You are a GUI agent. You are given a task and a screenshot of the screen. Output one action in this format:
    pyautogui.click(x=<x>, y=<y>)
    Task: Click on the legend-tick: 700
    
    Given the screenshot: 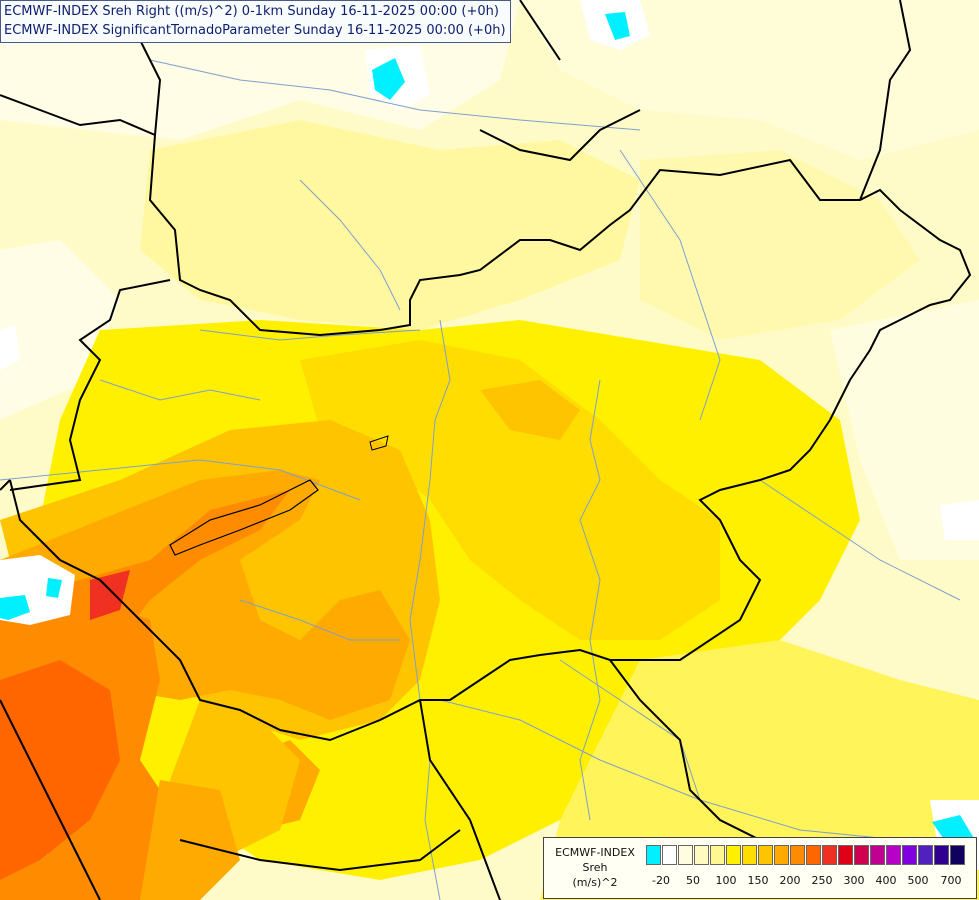 What is the action you would take?
    pyautogui.click(x=951, y=880)
    